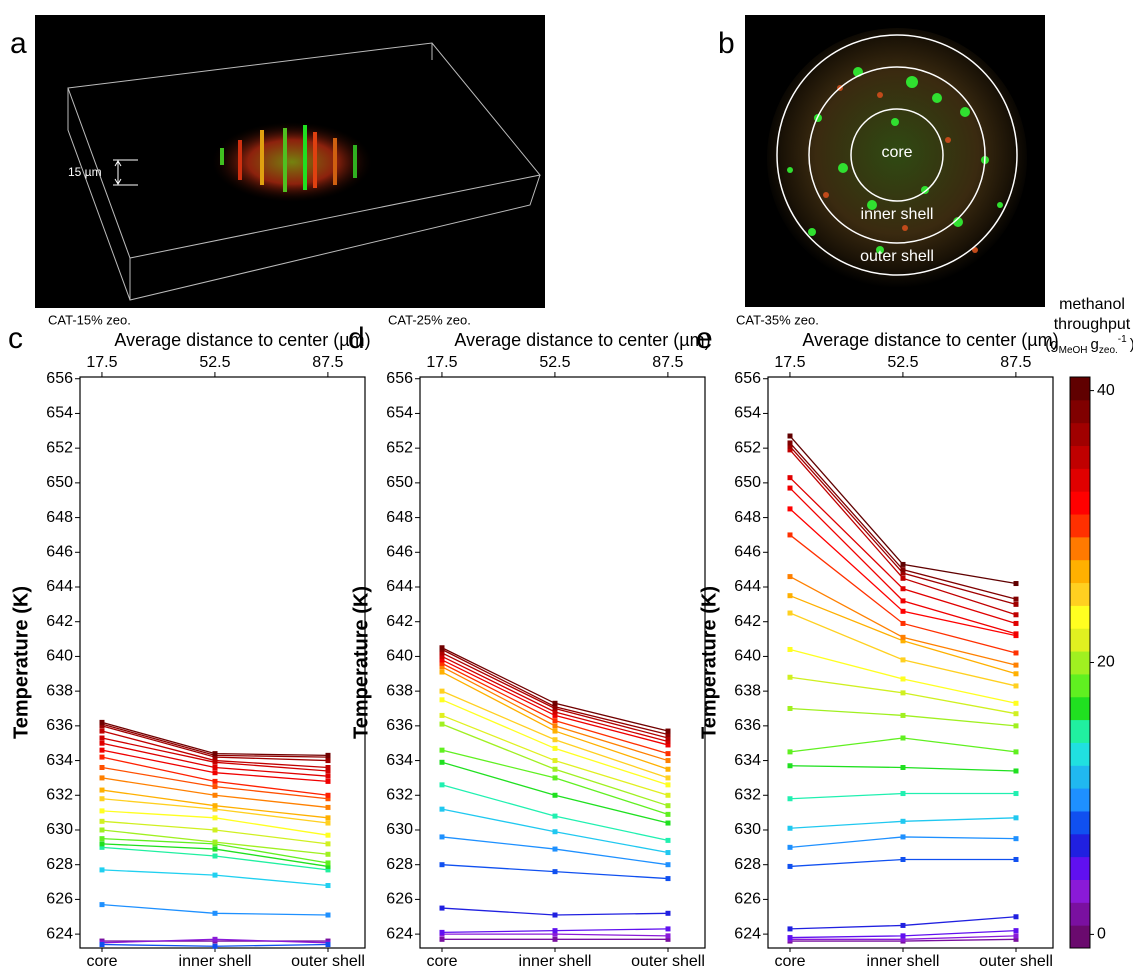  Describe the element at coordinates (399, 413) in the screenshot. I see `y-tick-label: 654` at that location.